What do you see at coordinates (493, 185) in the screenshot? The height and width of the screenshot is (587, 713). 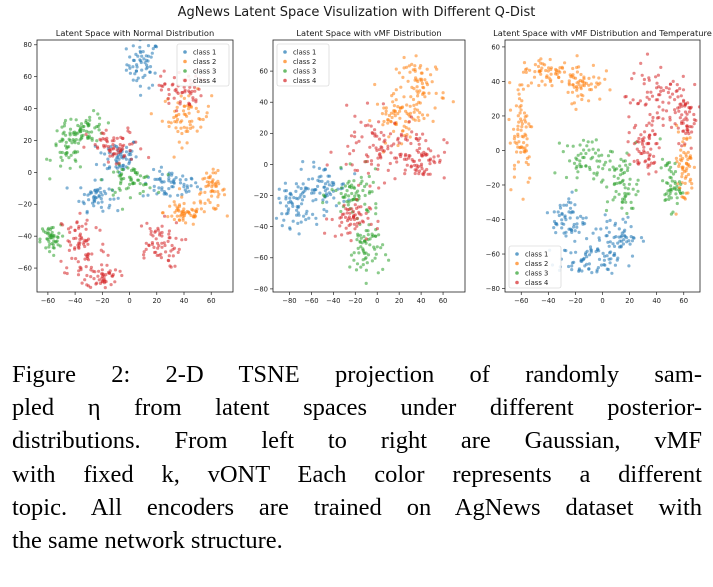 I see `y-tick-label: −20` at bounding box center [493, 185].